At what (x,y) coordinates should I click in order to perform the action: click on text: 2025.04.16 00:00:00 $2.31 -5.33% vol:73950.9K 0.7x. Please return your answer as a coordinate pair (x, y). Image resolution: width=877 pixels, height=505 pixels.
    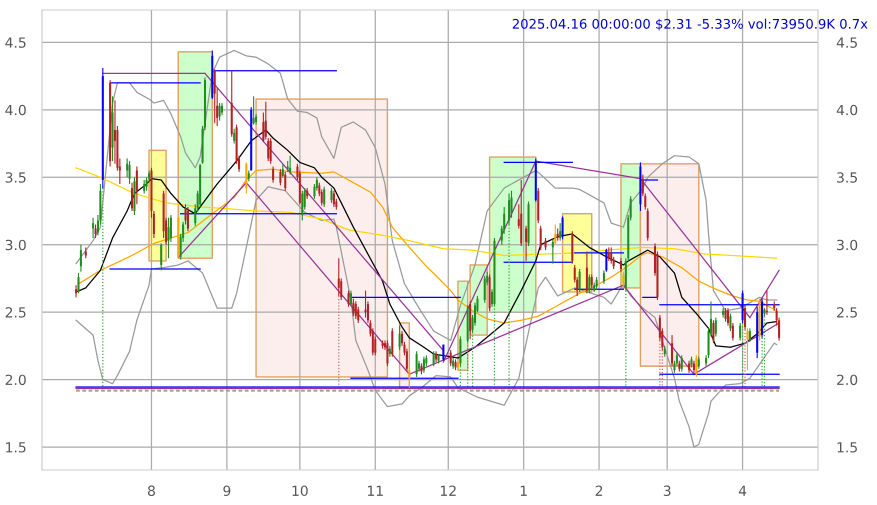
    Looking at the image, I should click on (690, 24).